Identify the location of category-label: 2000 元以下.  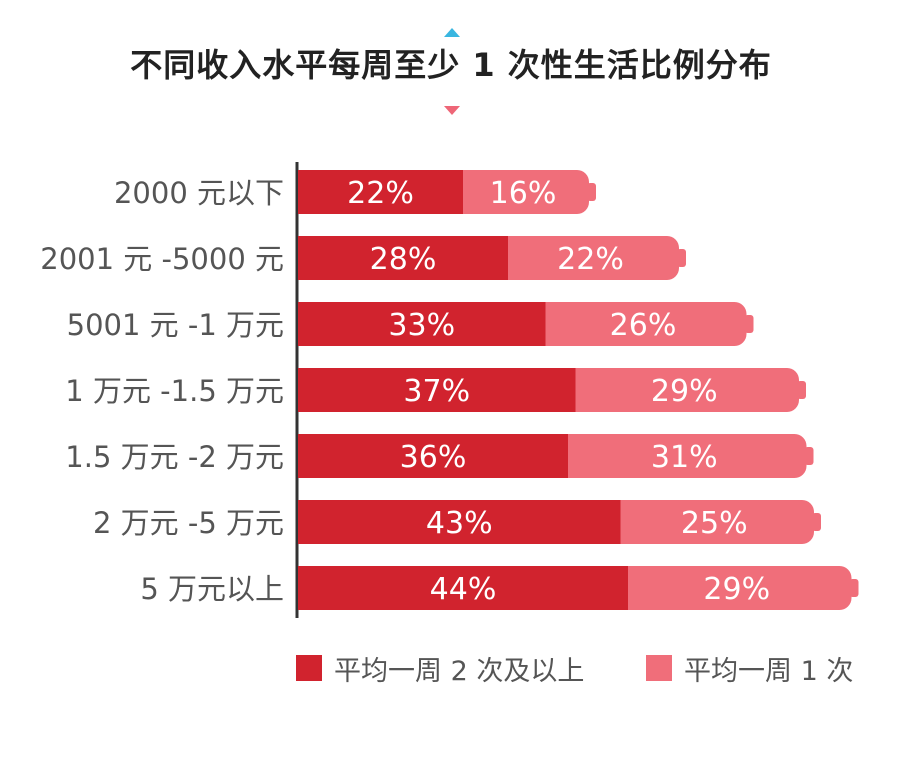
(199, 193).